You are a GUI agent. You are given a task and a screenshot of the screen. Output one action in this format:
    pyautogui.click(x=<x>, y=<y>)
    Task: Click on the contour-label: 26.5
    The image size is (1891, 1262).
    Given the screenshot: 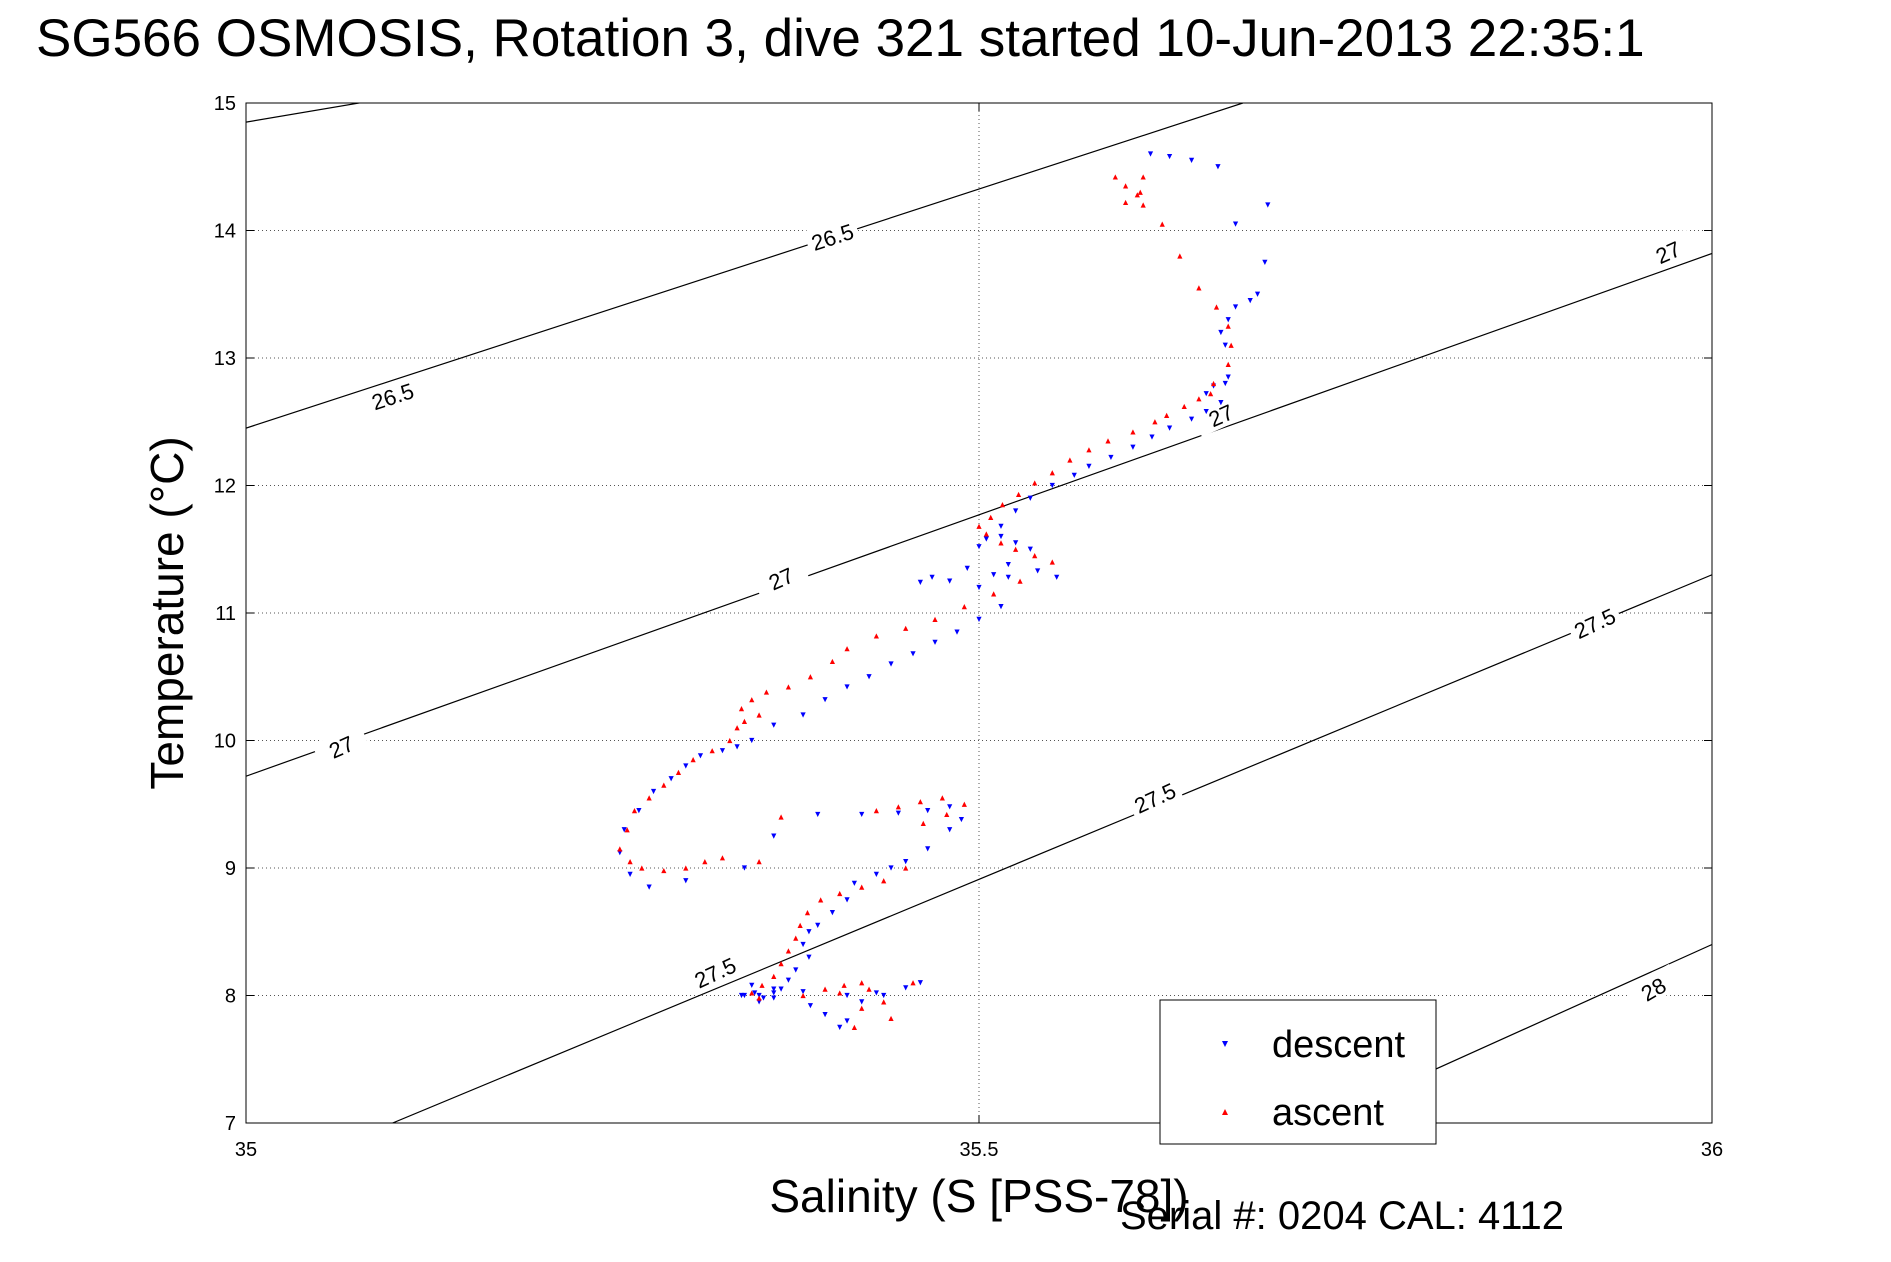 What is the action you would take?
    pyautogui.click(x=393, y=396)
    